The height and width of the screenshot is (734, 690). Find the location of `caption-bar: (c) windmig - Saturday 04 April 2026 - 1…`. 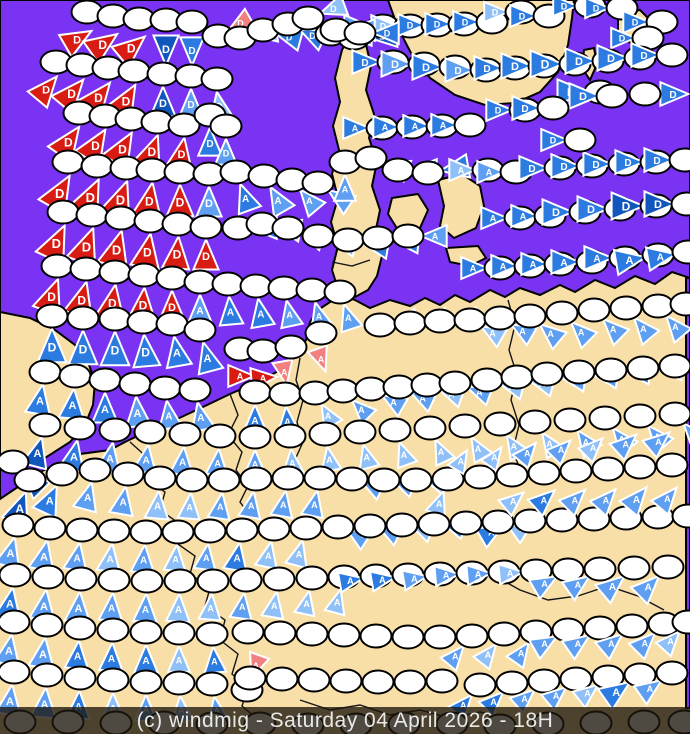

caption-bar: (c) windmig - Saturday 04 April 2026 - 1… is located at coordinates (345, 720).